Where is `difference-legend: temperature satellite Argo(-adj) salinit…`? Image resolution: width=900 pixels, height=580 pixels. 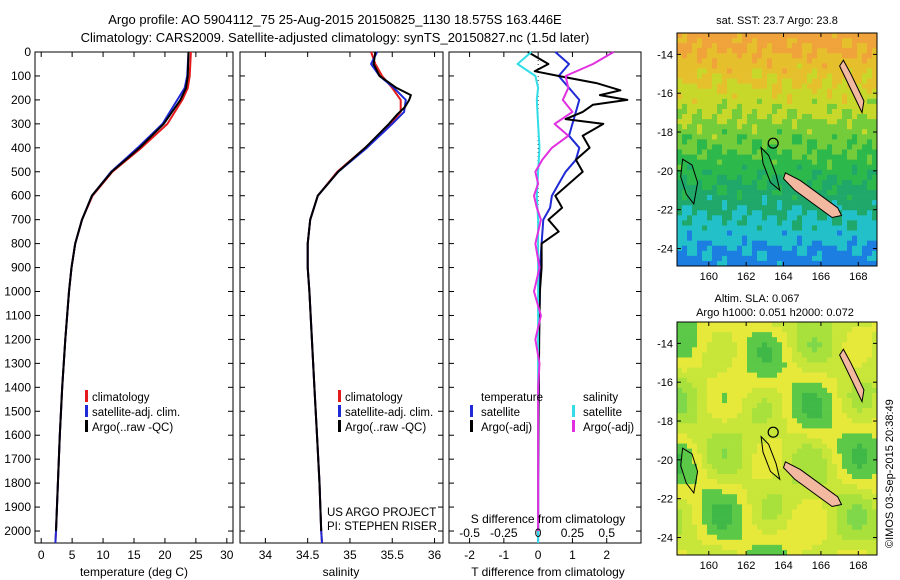
difference-legend: temperature satellite Argo(-adj) salinit… is located at coordinates (552, 413).